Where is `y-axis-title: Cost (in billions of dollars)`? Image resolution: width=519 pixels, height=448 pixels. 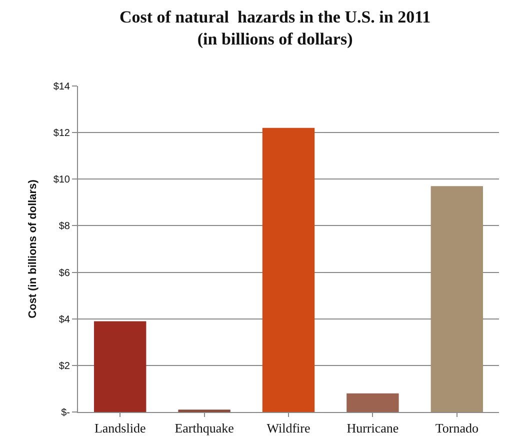
y-axis-title: Cost (in billions of dollars) is located at coordinates (32, 248).